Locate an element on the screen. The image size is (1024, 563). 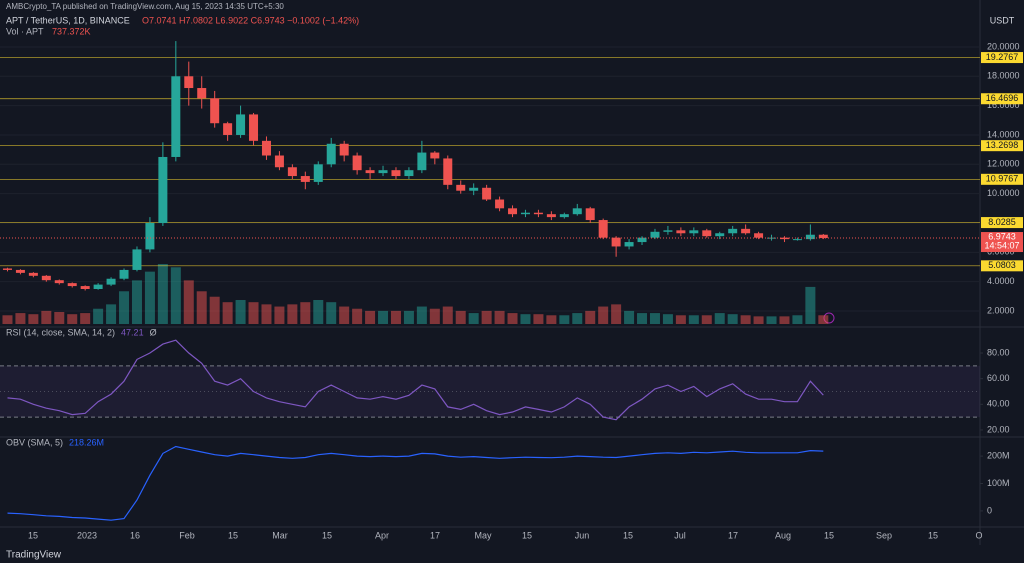
y-tick-label: 20.00 is located at coordinates (998, 429).